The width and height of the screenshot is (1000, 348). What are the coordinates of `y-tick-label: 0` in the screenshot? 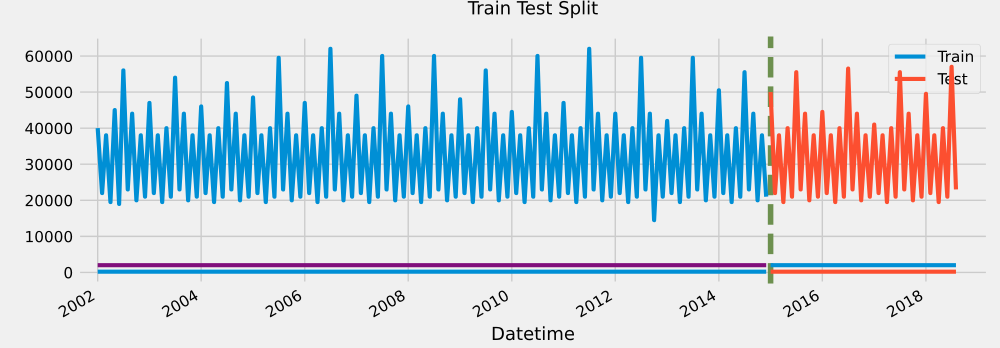 It's located at (68, 272).